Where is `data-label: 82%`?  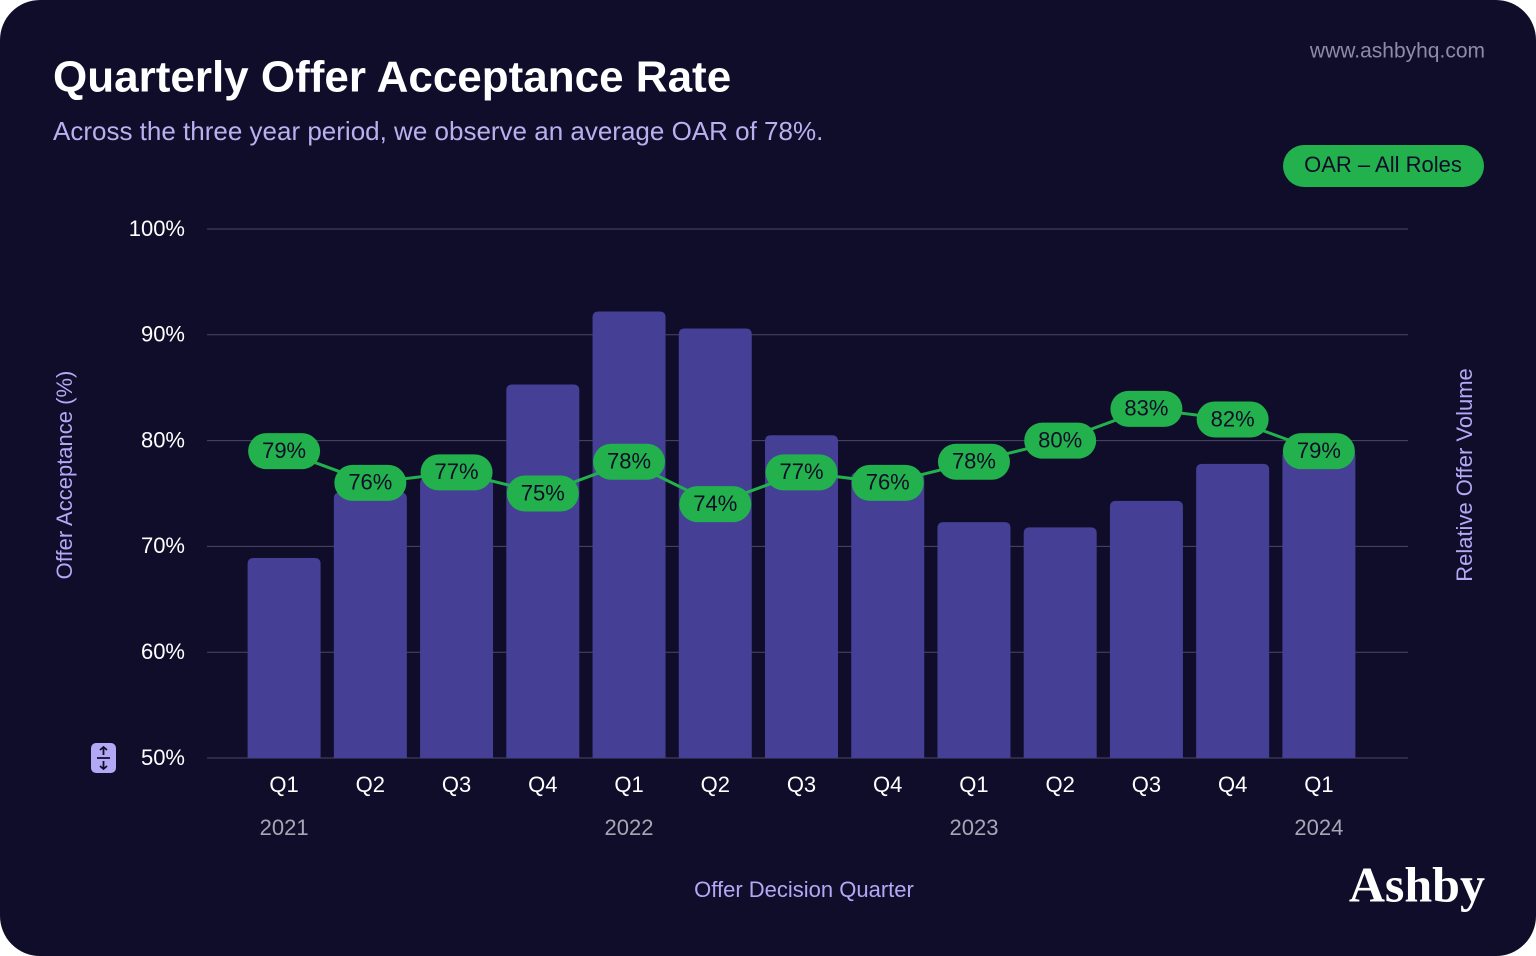
data-label: 82% is located at coordinates (1233, 418).